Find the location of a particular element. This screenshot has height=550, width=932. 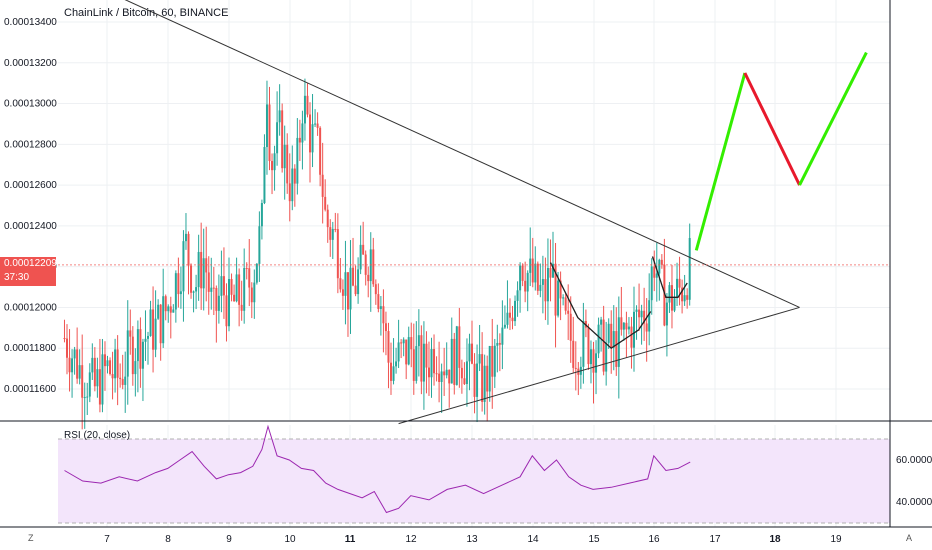

trendline-lower is located at coordinates (599, 365).